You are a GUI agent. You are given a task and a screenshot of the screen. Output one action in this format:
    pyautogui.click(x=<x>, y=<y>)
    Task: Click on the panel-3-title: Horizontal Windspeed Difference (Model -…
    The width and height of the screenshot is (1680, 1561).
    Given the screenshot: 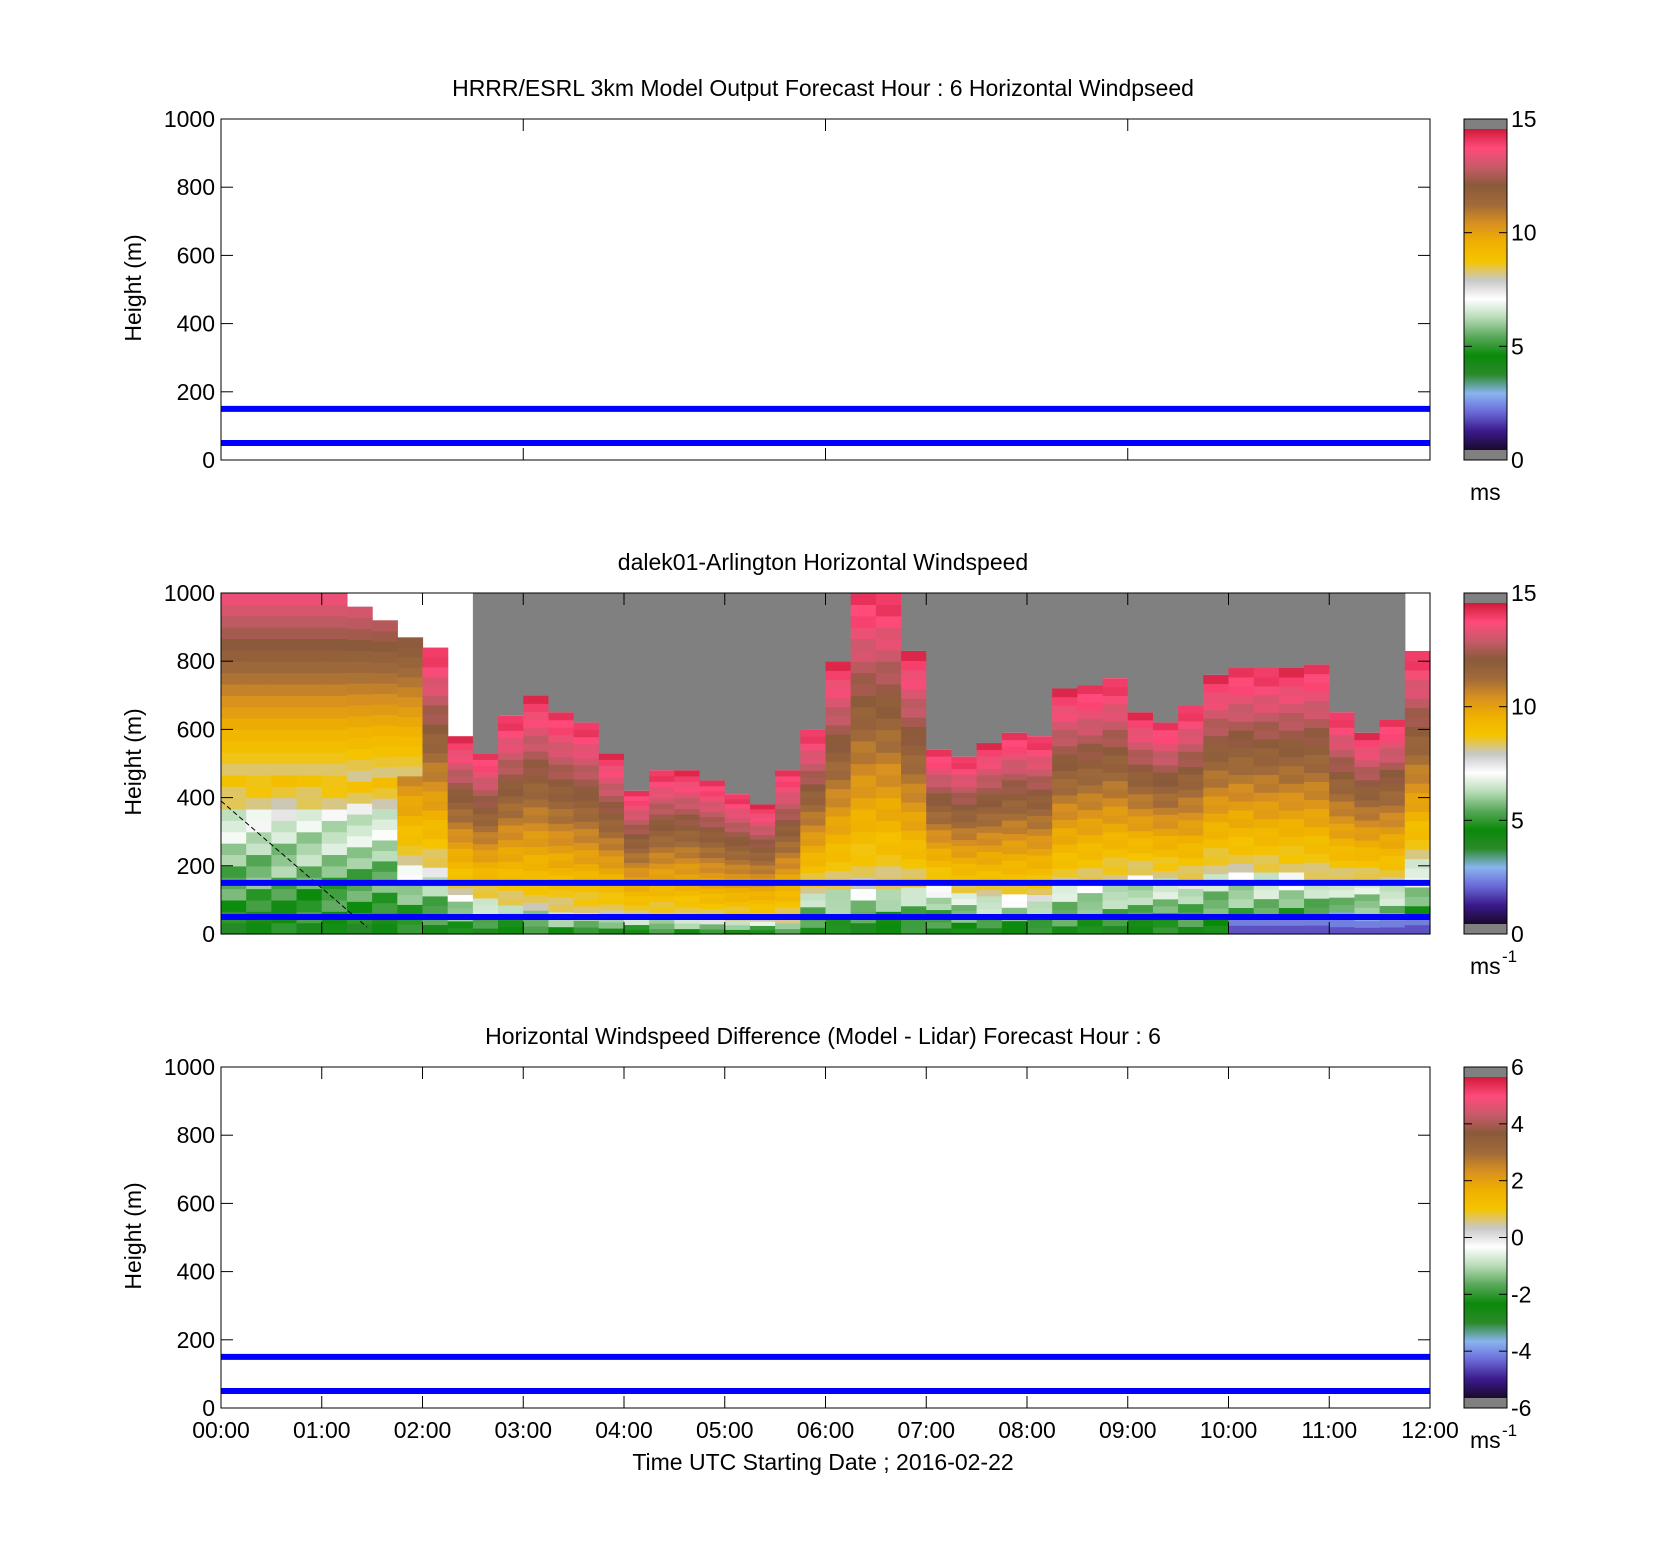 What is the action you would take?
    pyautogui.click(x=823, y=1036)
    